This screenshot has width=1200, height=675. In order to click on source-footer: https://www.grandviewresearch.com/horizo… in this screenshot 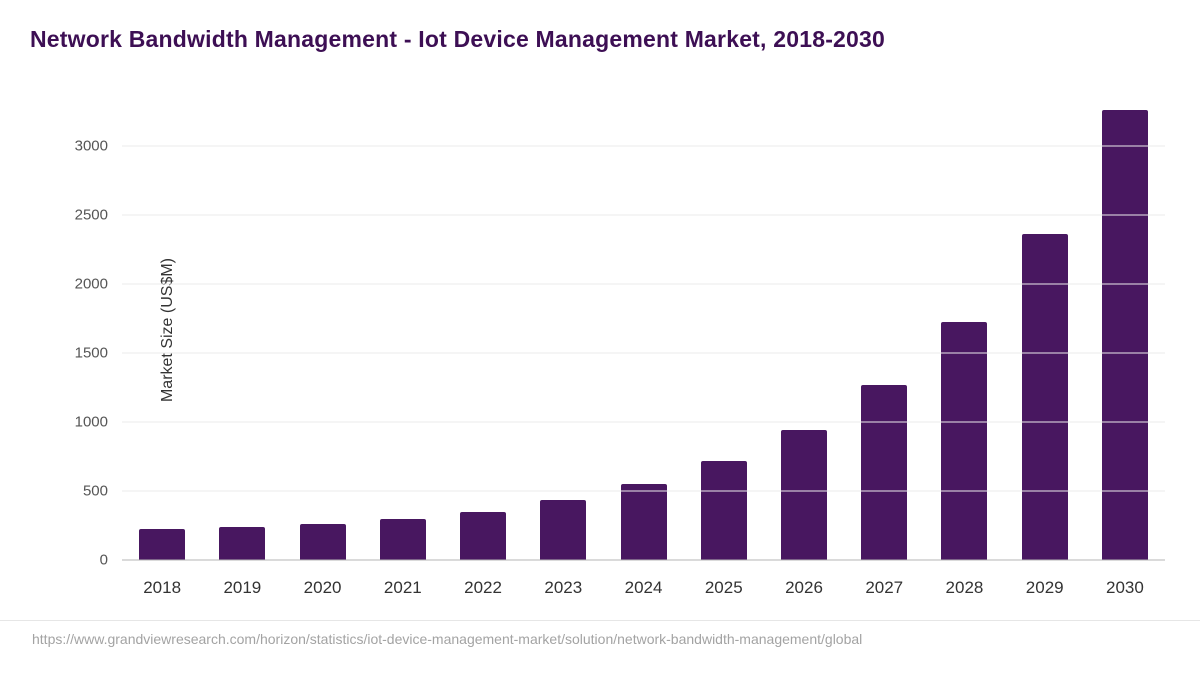, I will do `click(600, 647)`.